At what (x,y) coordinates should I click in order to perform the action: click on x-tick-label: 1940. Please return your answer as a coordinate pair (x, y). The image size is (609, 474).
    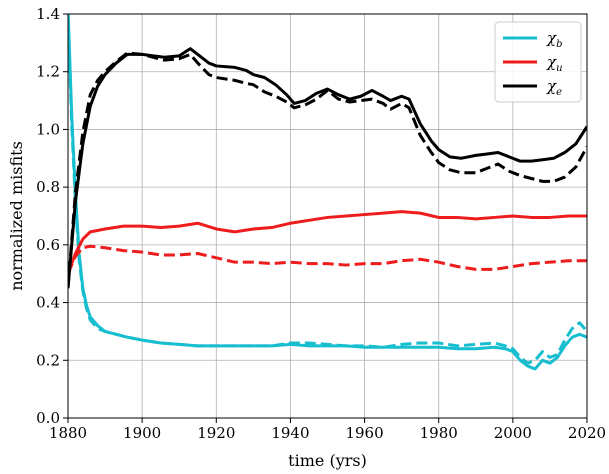
    Looking at the image, I should click on (290, 433).